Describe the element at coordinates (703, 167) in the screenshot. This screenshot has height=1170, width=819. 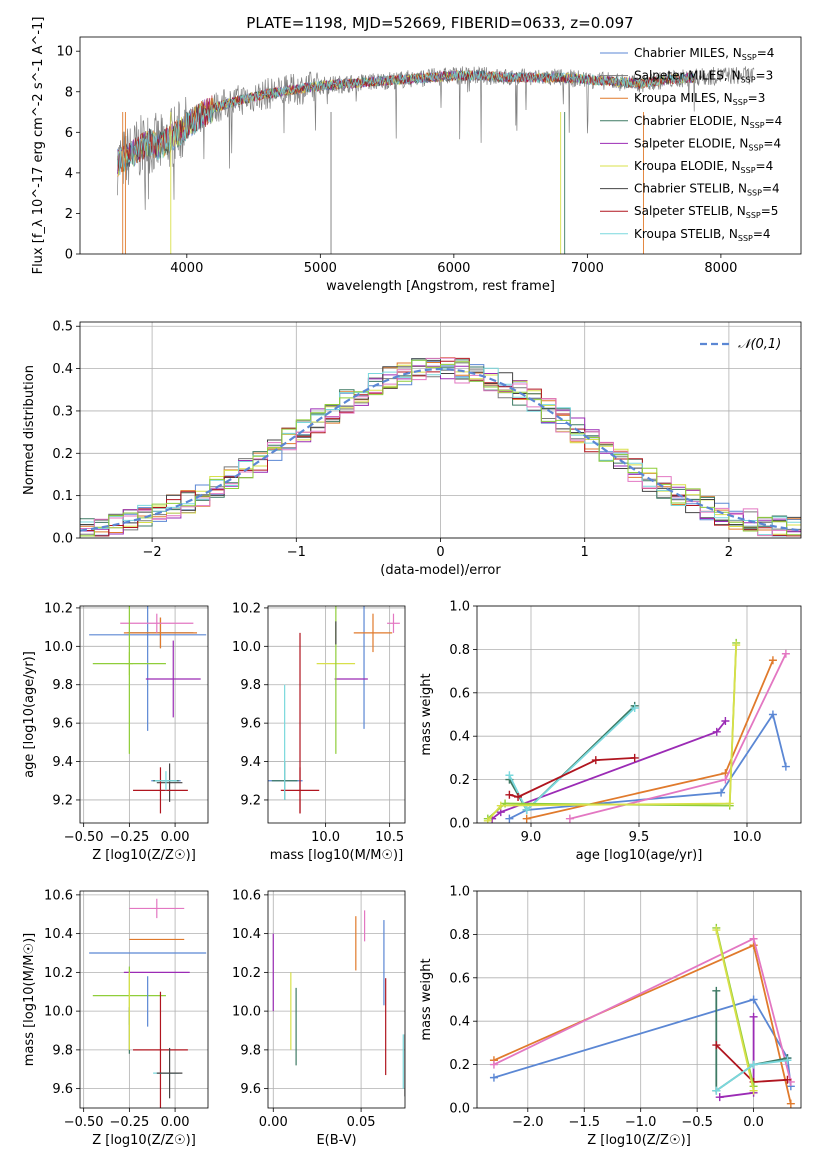
I see `legend-label: Kroupa ELODIE, NSSP=4` at that location.